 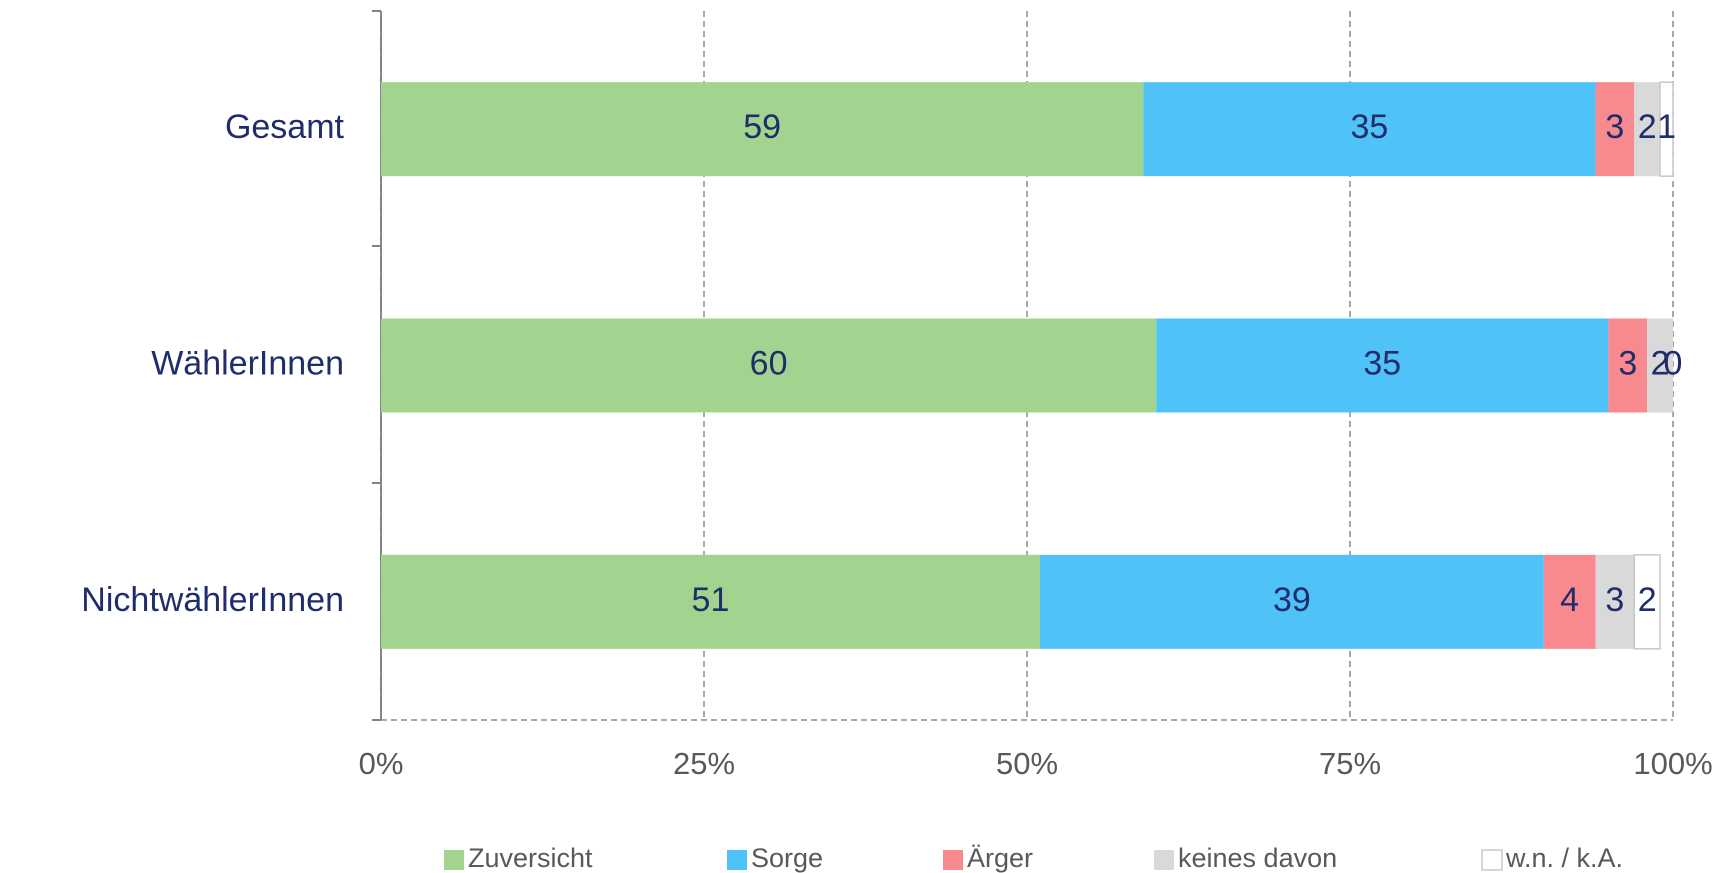 I want to click on legend-label: Sorge, so click(x=787, y=858).